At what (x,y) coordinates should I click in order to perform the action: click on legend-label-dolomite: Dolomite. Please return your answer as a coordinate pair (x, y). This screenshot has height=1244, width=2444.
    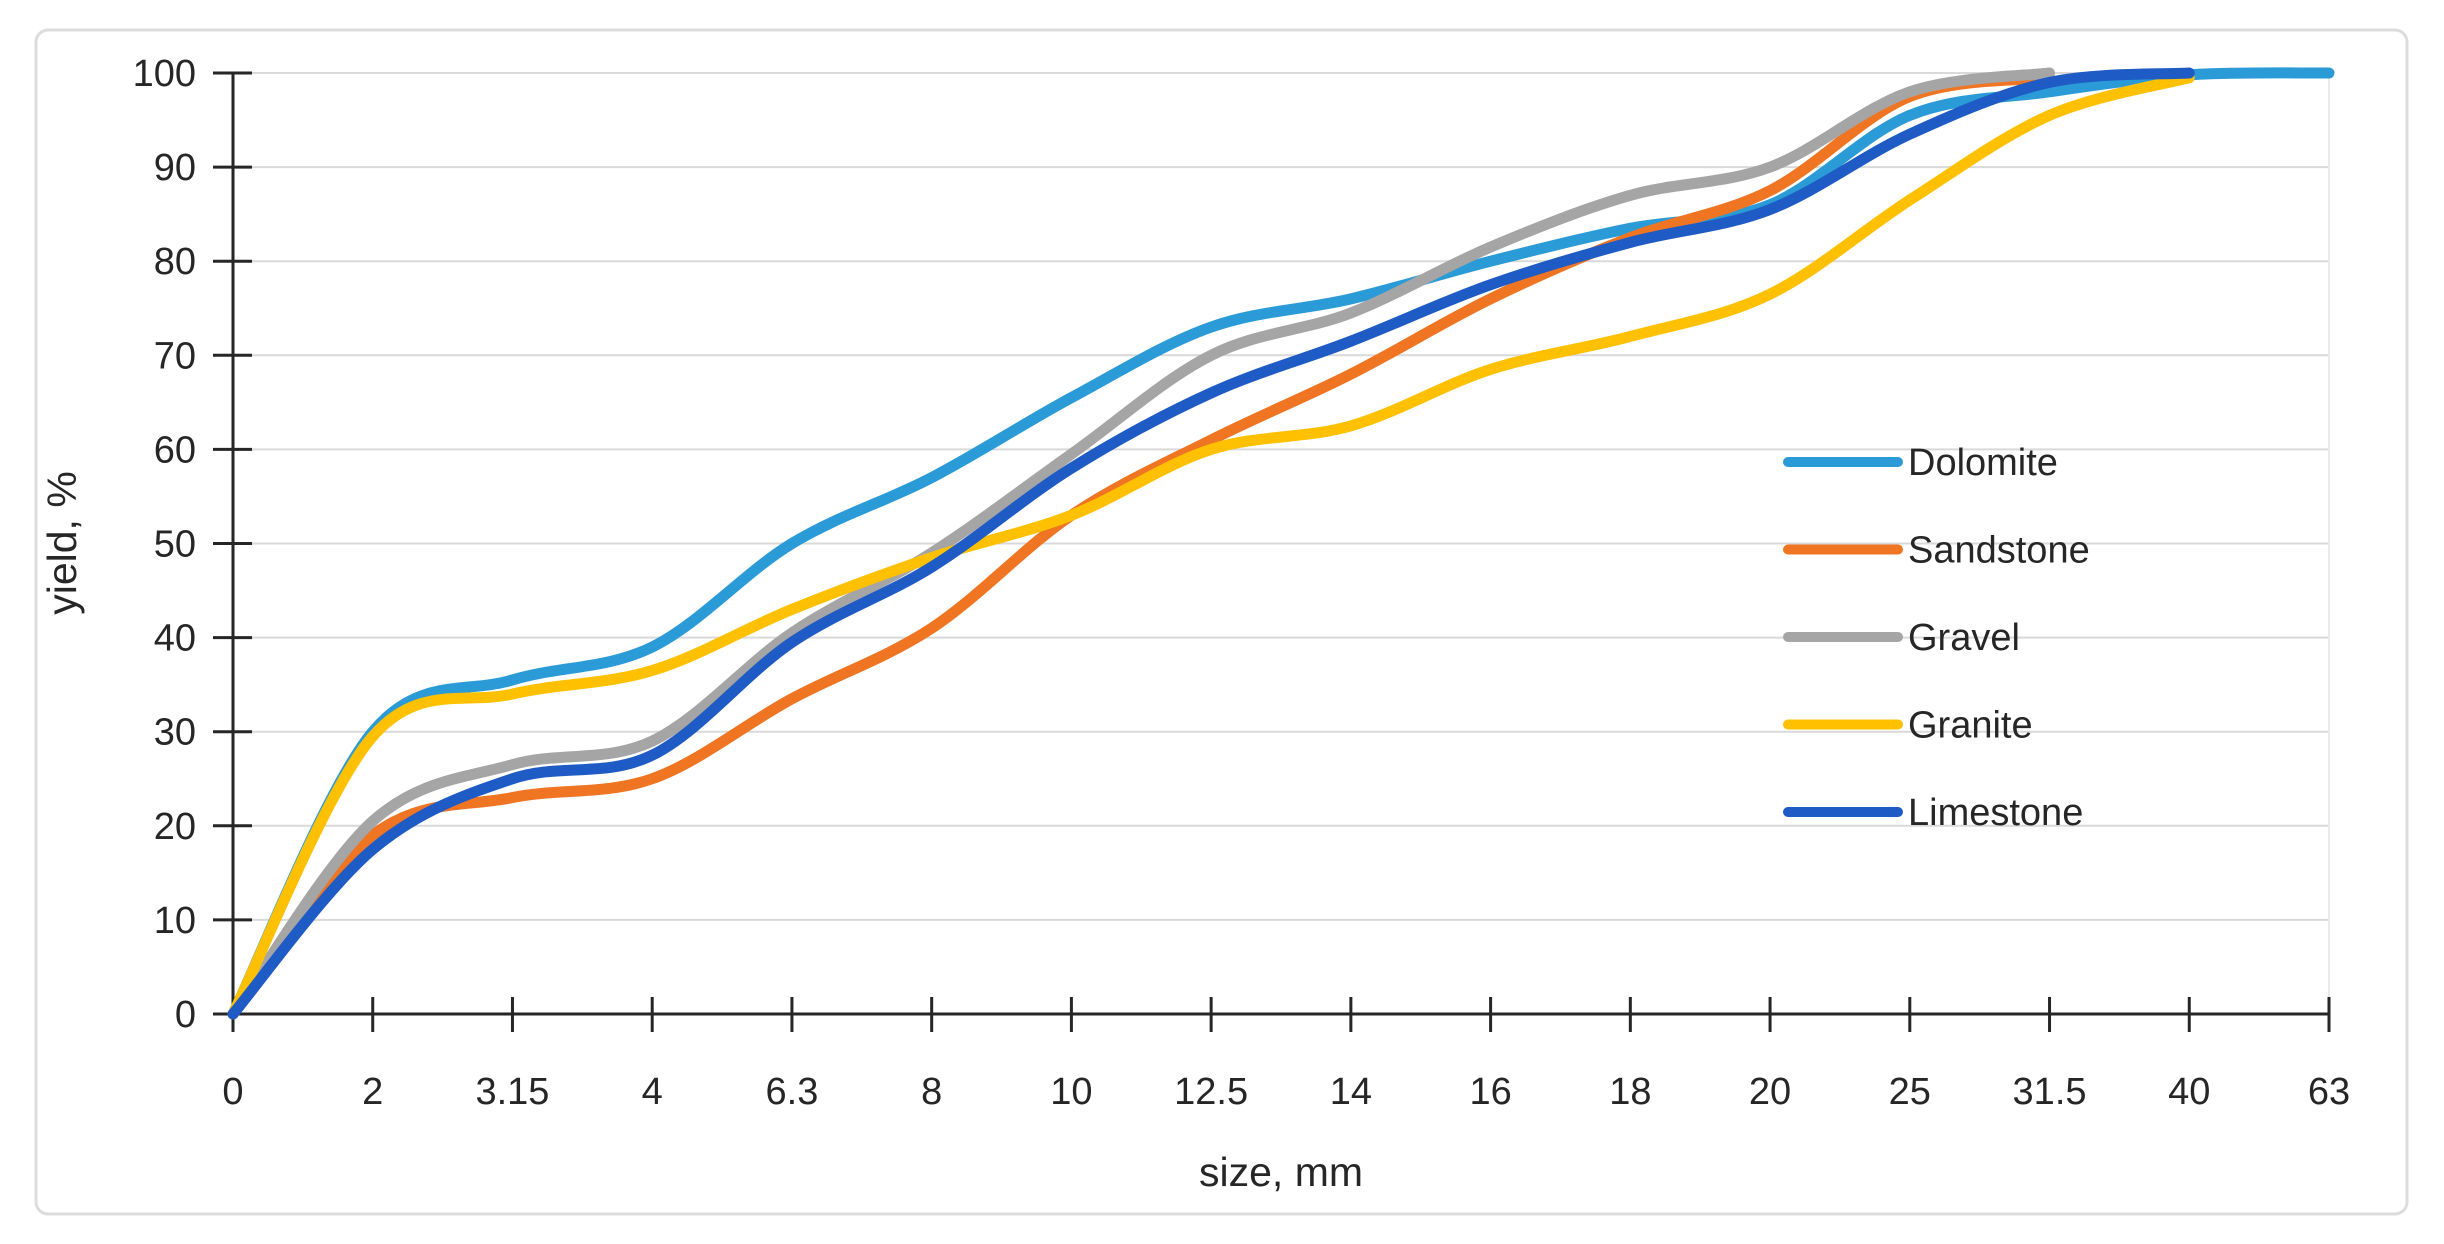
    Looking at the image, I should click on (1983, 463).